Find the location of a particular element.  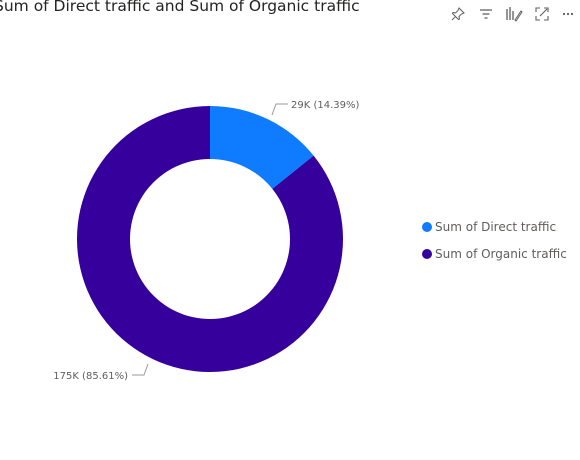

pin-icon is located at coordinates (458, 14).